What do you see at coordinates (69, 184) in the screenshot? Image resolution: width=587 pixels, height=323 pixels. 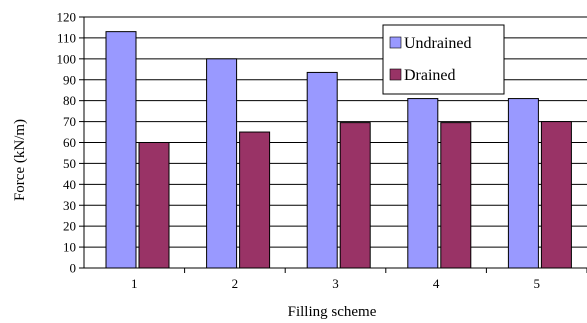 I see `y-tick-label: 40` at bounding box center [69, 184].